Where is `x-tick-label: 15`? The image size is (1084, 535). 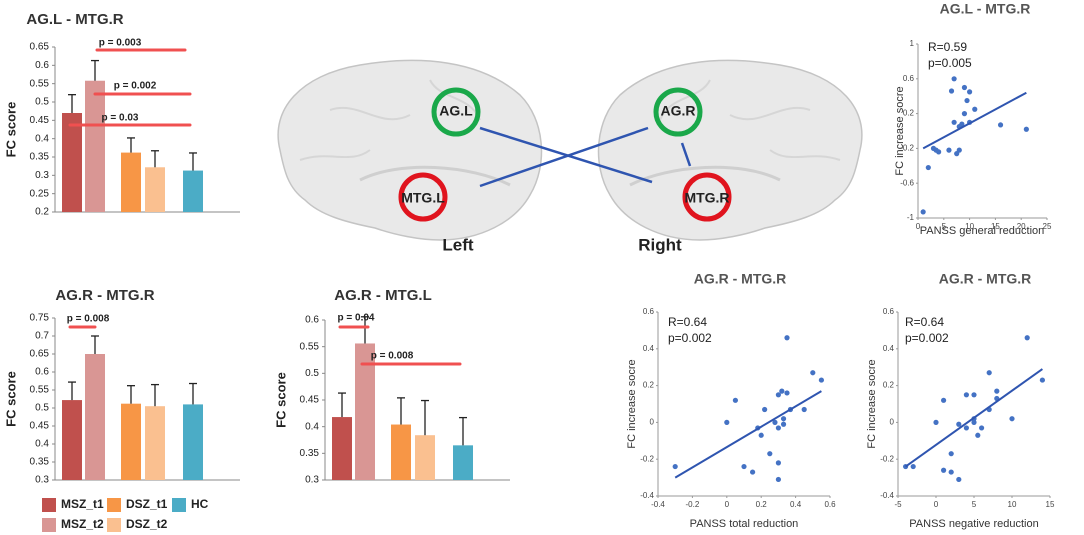
x-tick-label: 15 is located at coordinates (995, 226).